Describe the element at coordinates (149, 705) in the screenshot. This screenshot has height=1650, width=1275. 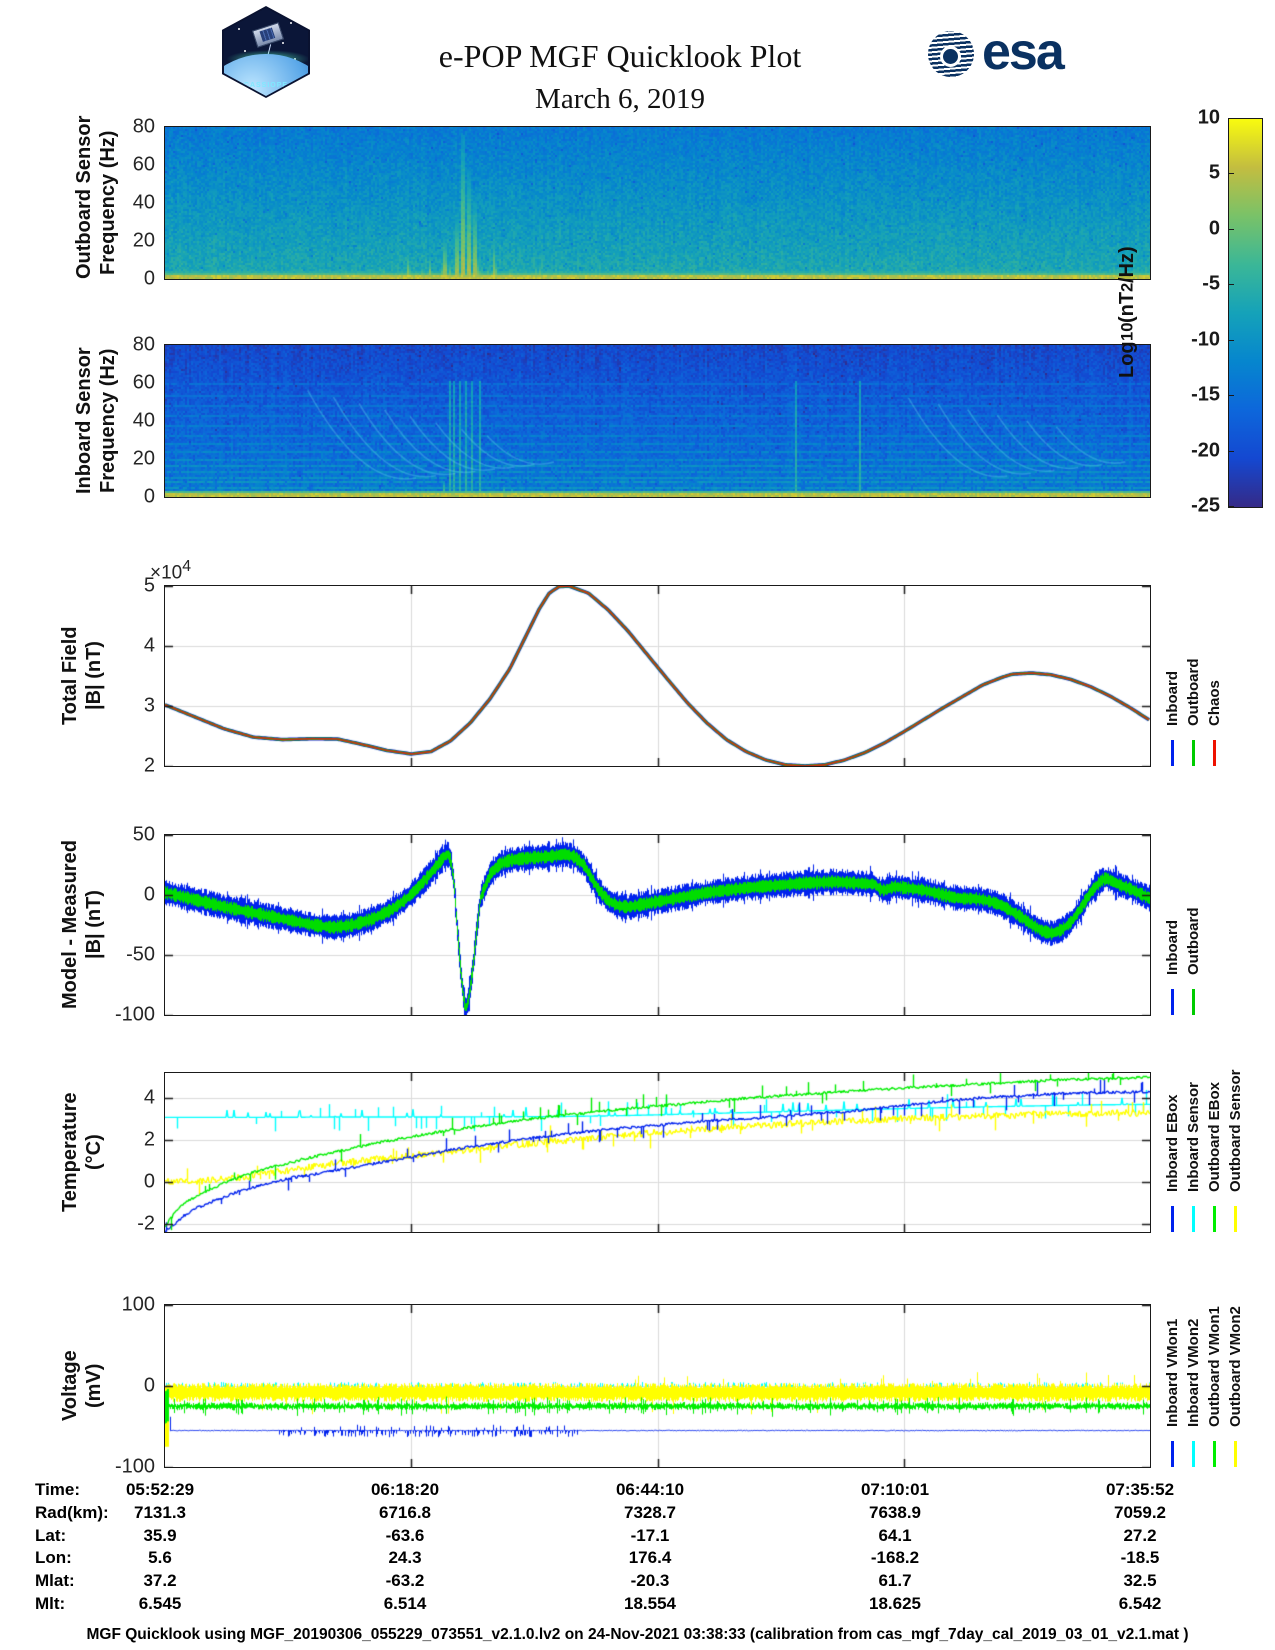
I see `y-tick-label: 3` at that location.